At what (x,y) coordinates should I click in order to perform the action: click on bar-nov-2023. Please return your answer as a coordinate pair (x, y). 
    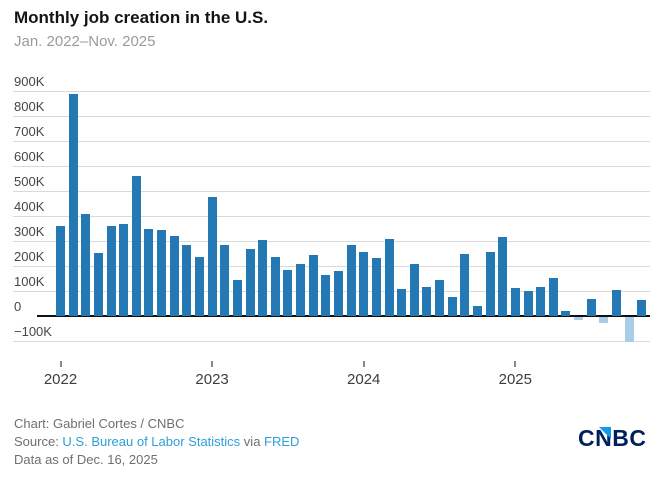
    Looking at the image, I should click on (338, 293).